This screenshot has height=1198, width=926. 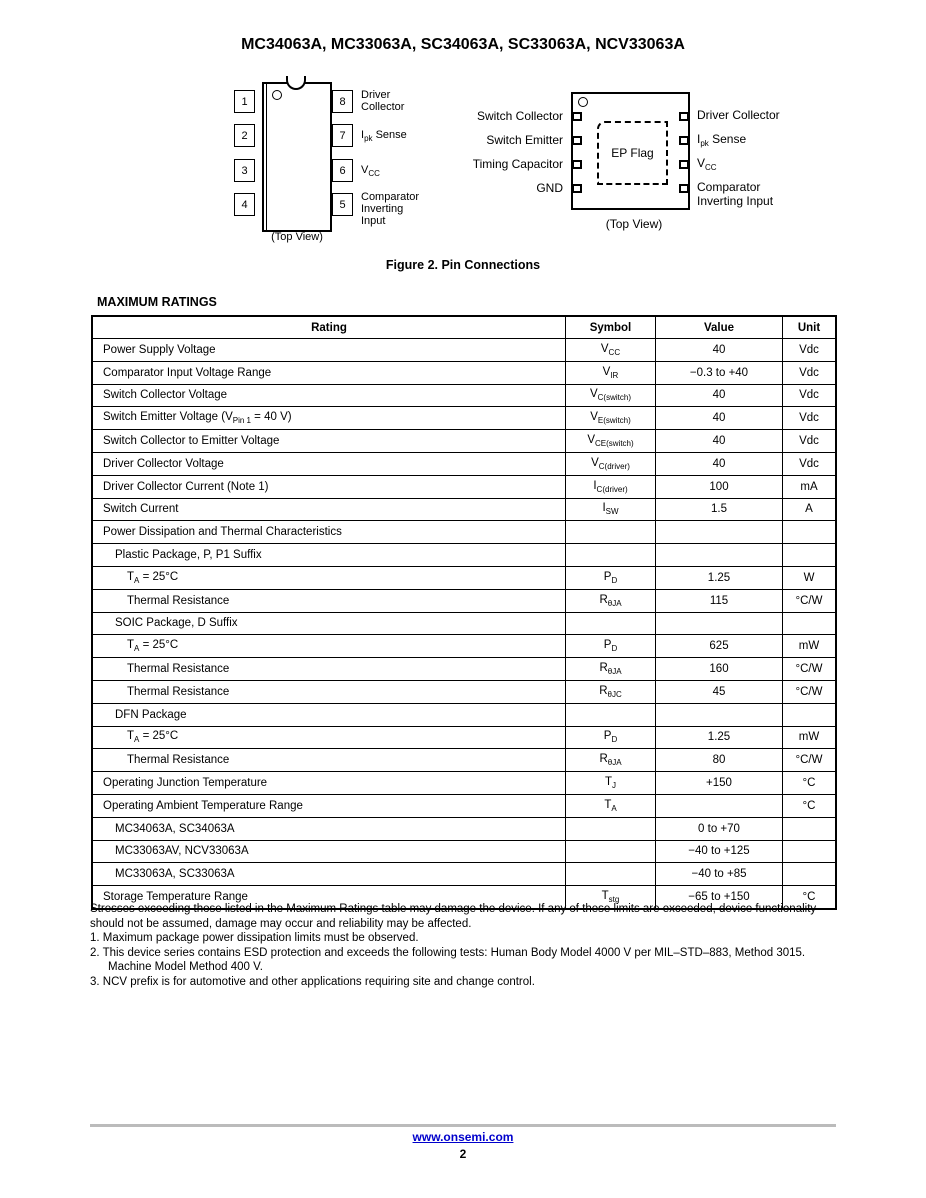 What do you see at coordinates (277, 95) in the screenshot?
I see `pin1-dot` at bounding box center [277, 95].